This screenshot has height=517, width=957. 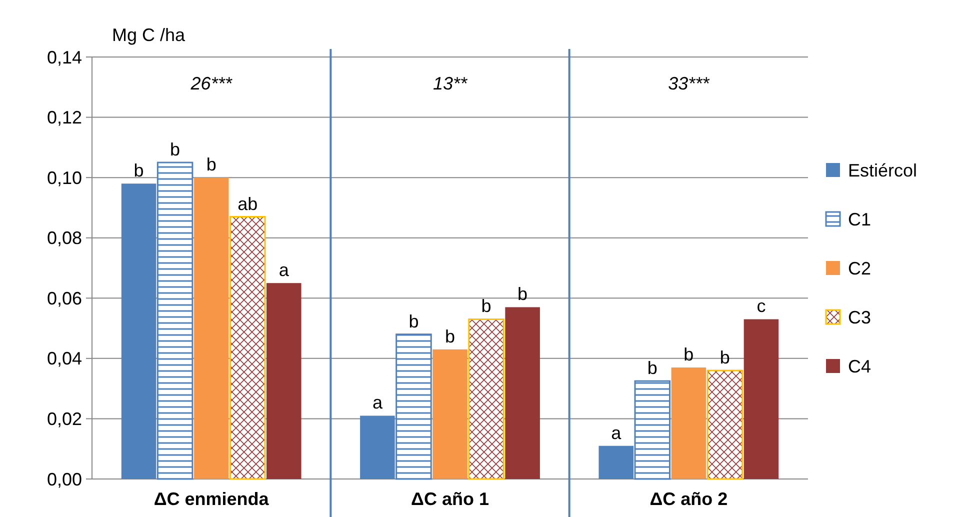 I want to click on legend-label: C1, so click(x=860, y=219).